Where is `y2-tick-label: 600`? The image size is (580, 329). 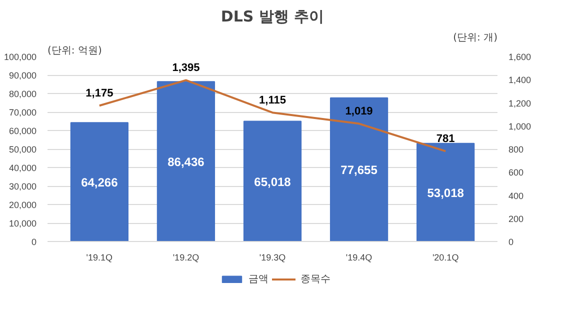
y2-tick-label: 600 is located at coordinates (516, 173).